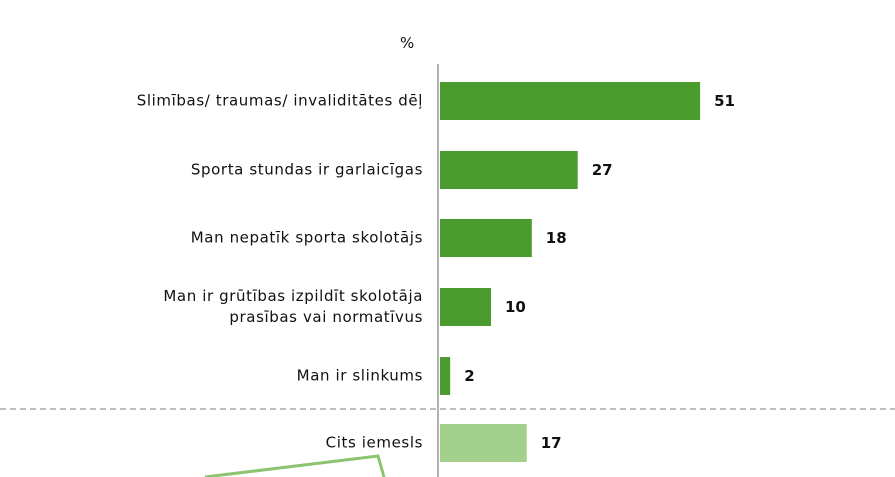 The height and width of the screenshot is (477, 895). Describe the element at coordinates (515, 307) in the screenshot. I see `value-label: 10` at that location.